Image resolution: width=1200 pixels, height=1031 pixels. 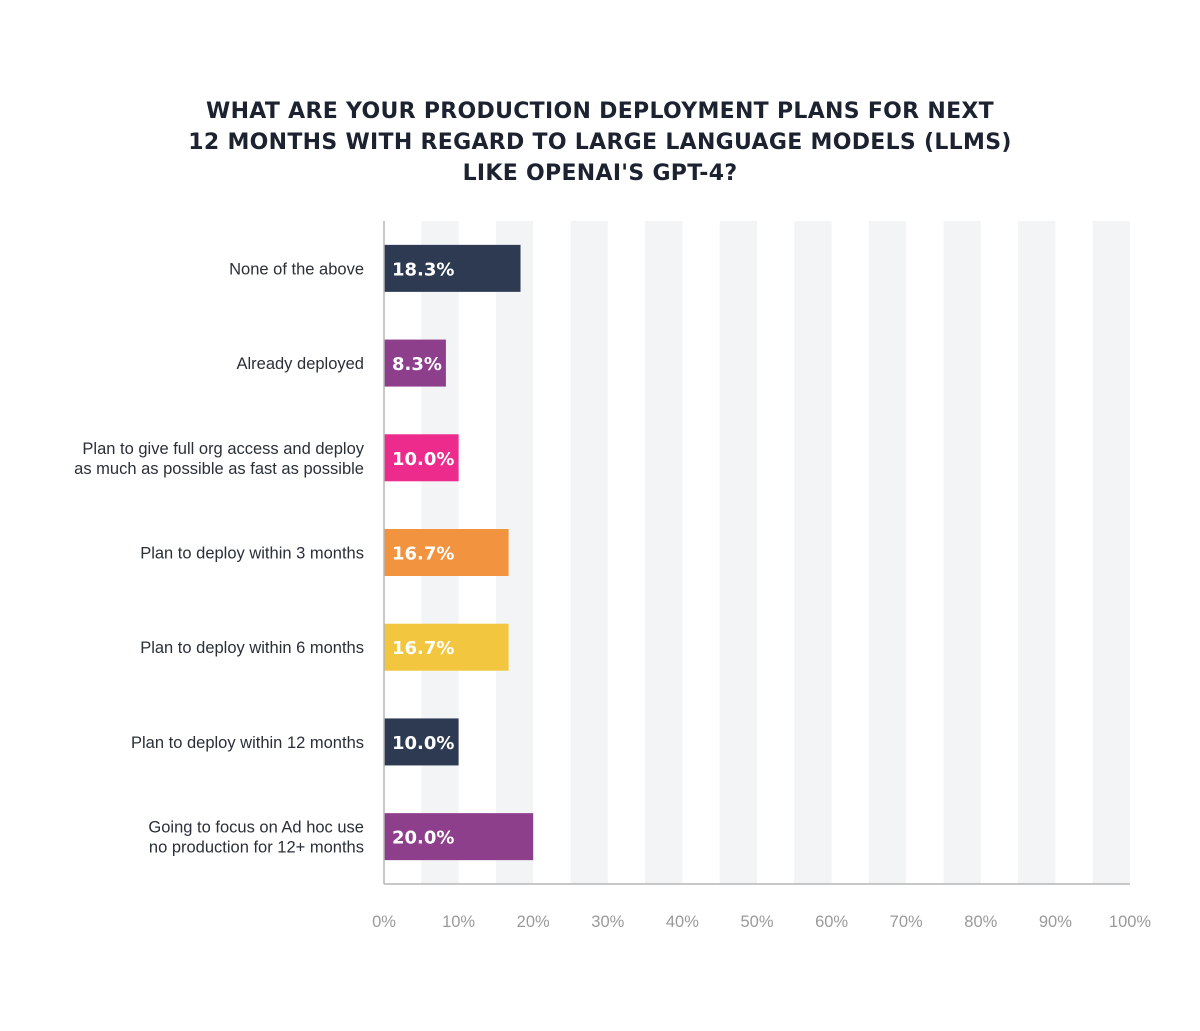 I want to click on x-tick-label-2: 20%, so click(x=533, y=922).